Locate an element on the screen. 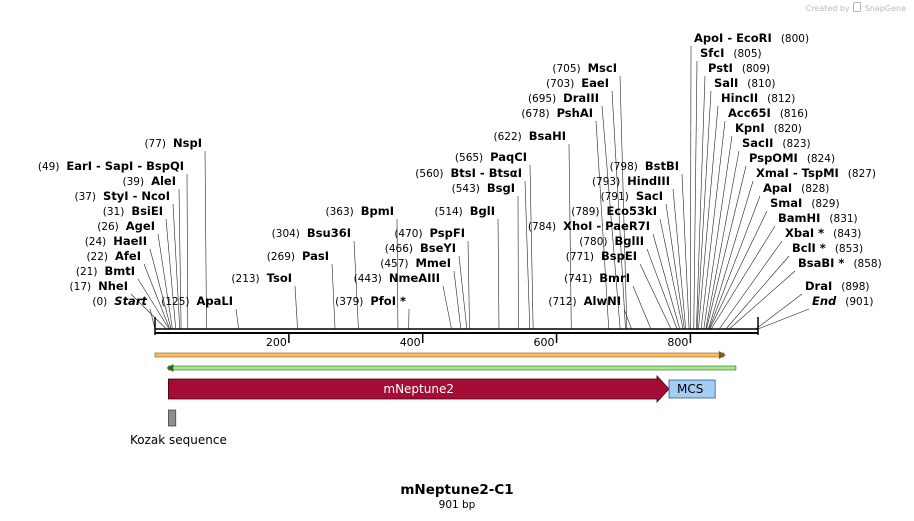 The height and width of the screenshot is (521, 914). site-label-apai: ApaI (828) is located at coordinates (796, 188).